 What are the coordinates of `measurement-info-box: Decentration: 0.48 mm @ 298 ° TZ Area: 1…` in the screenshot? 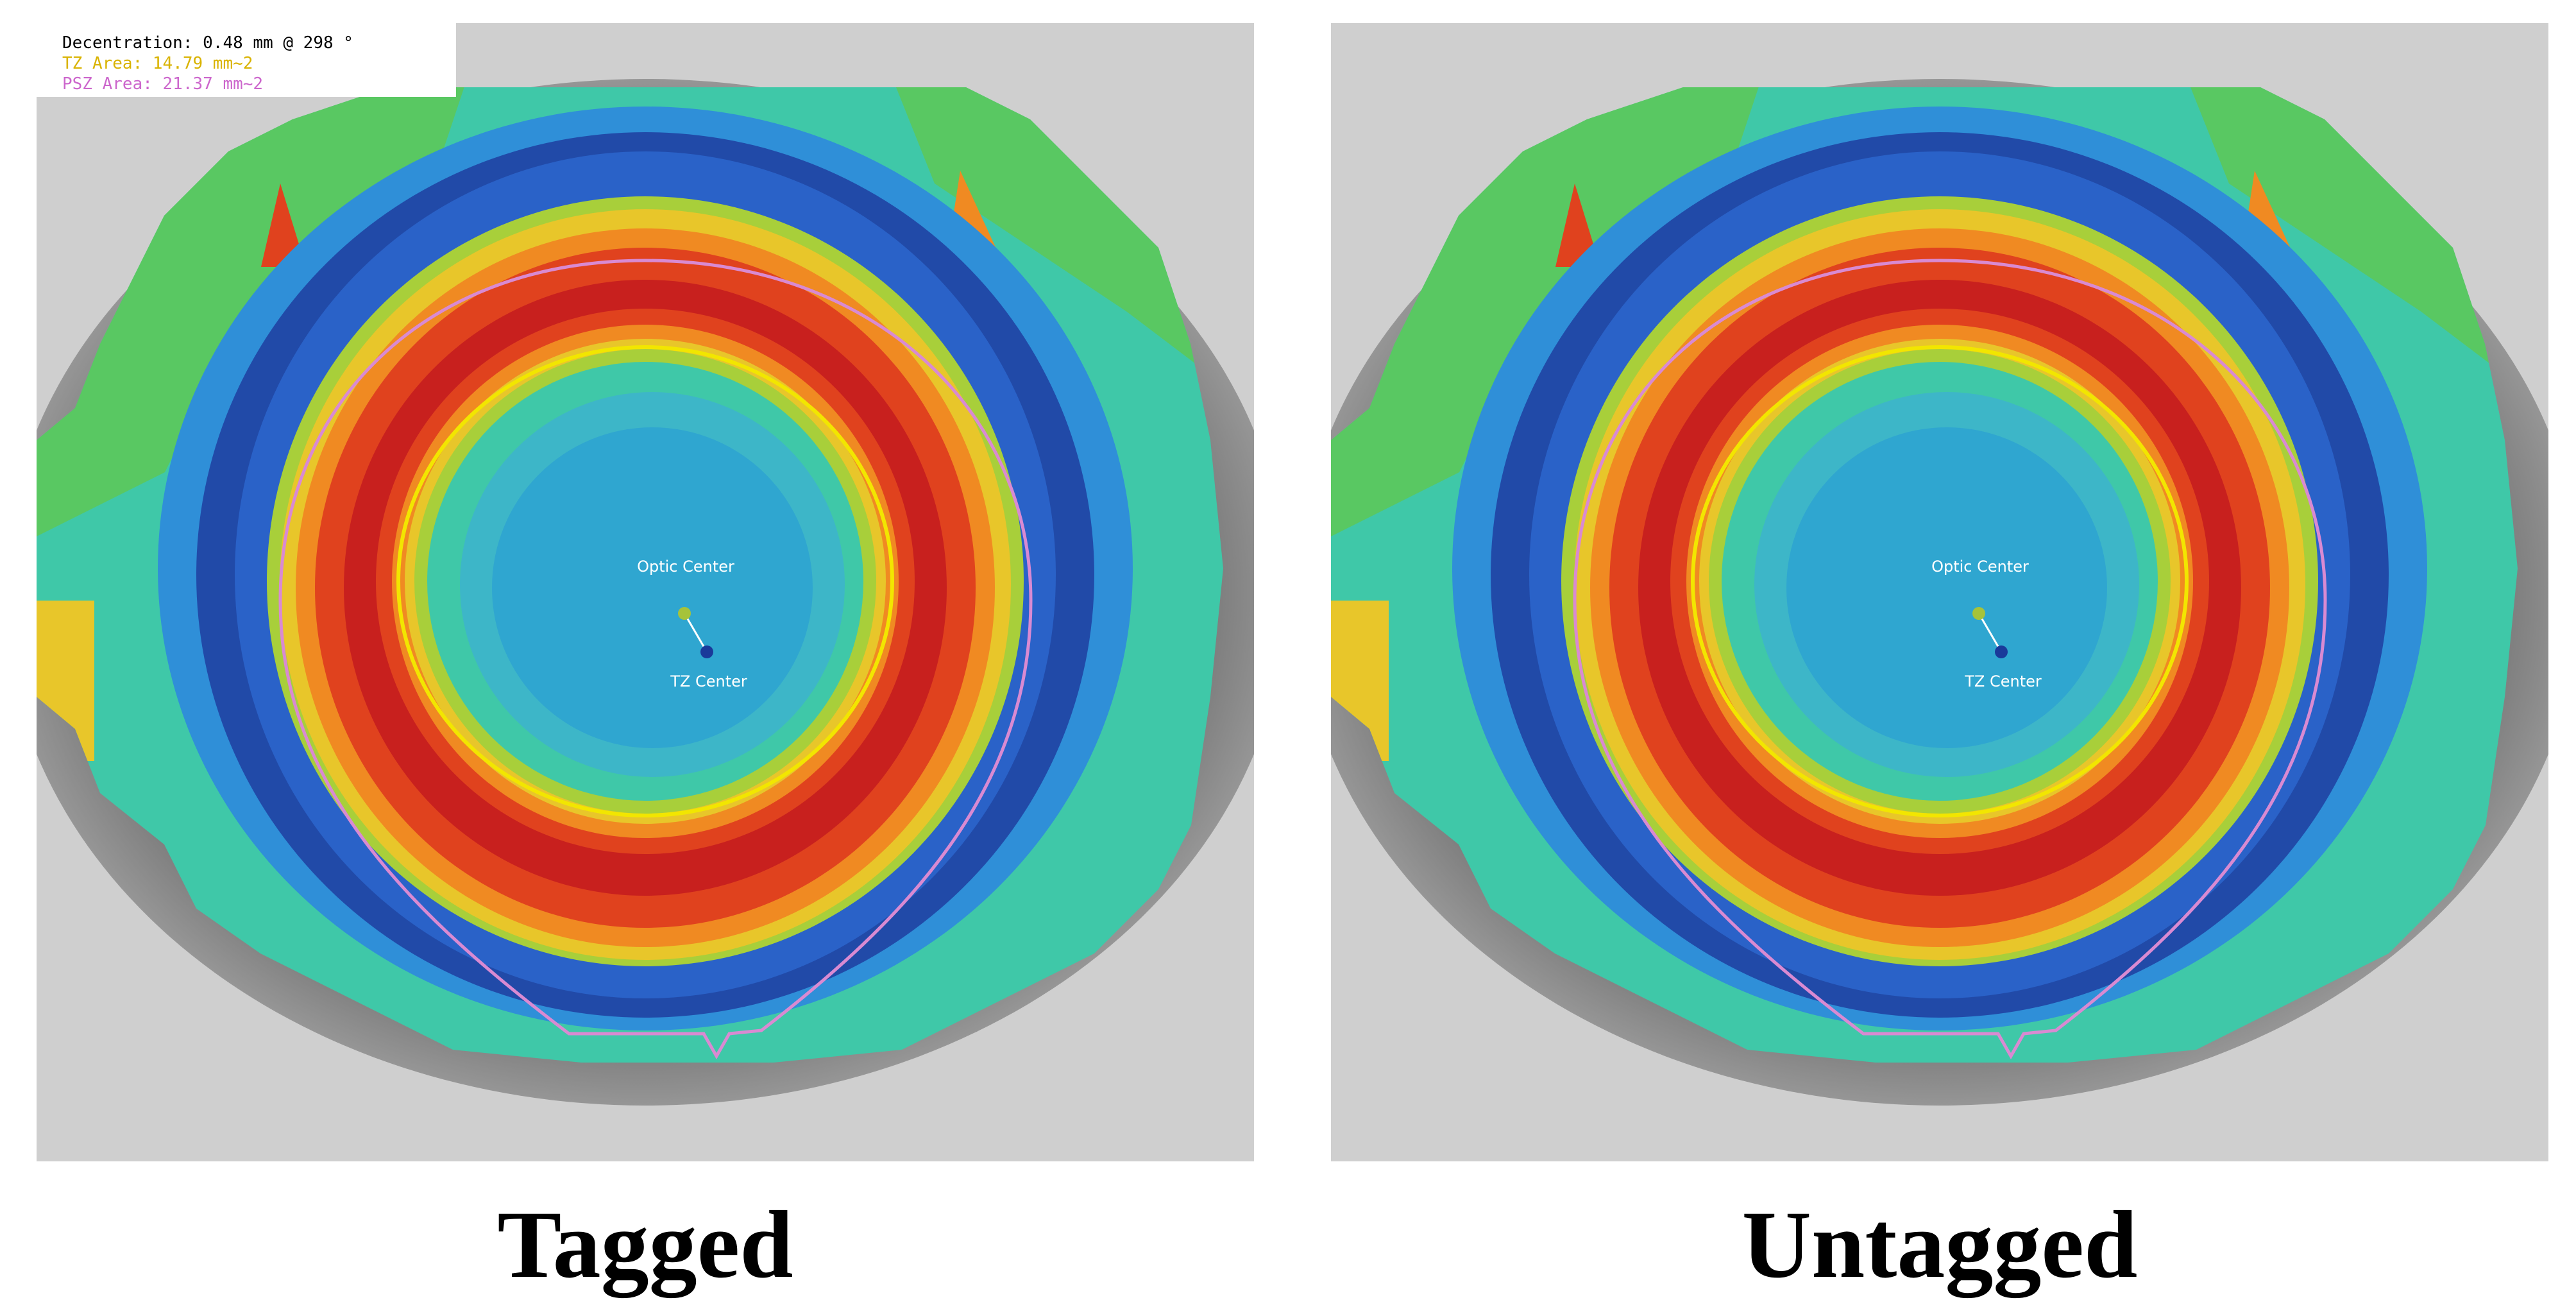 It's located at (246, 60).